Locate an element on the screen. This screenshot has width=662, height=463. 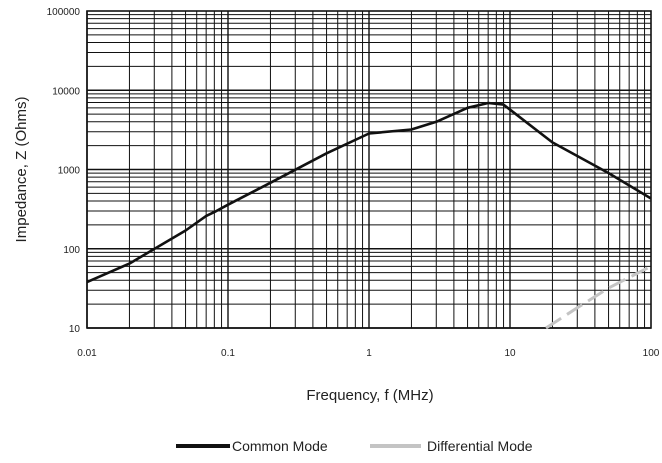
x-tick-label: 10 is located at coordinates (510, 353).